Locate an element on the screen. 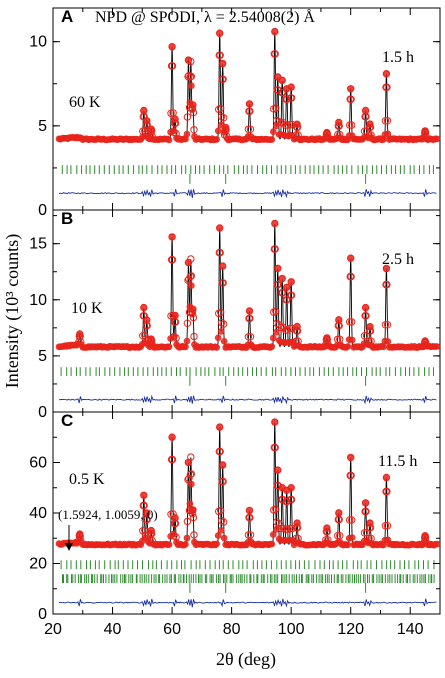  observed-points is located at coordinates (248, 85).